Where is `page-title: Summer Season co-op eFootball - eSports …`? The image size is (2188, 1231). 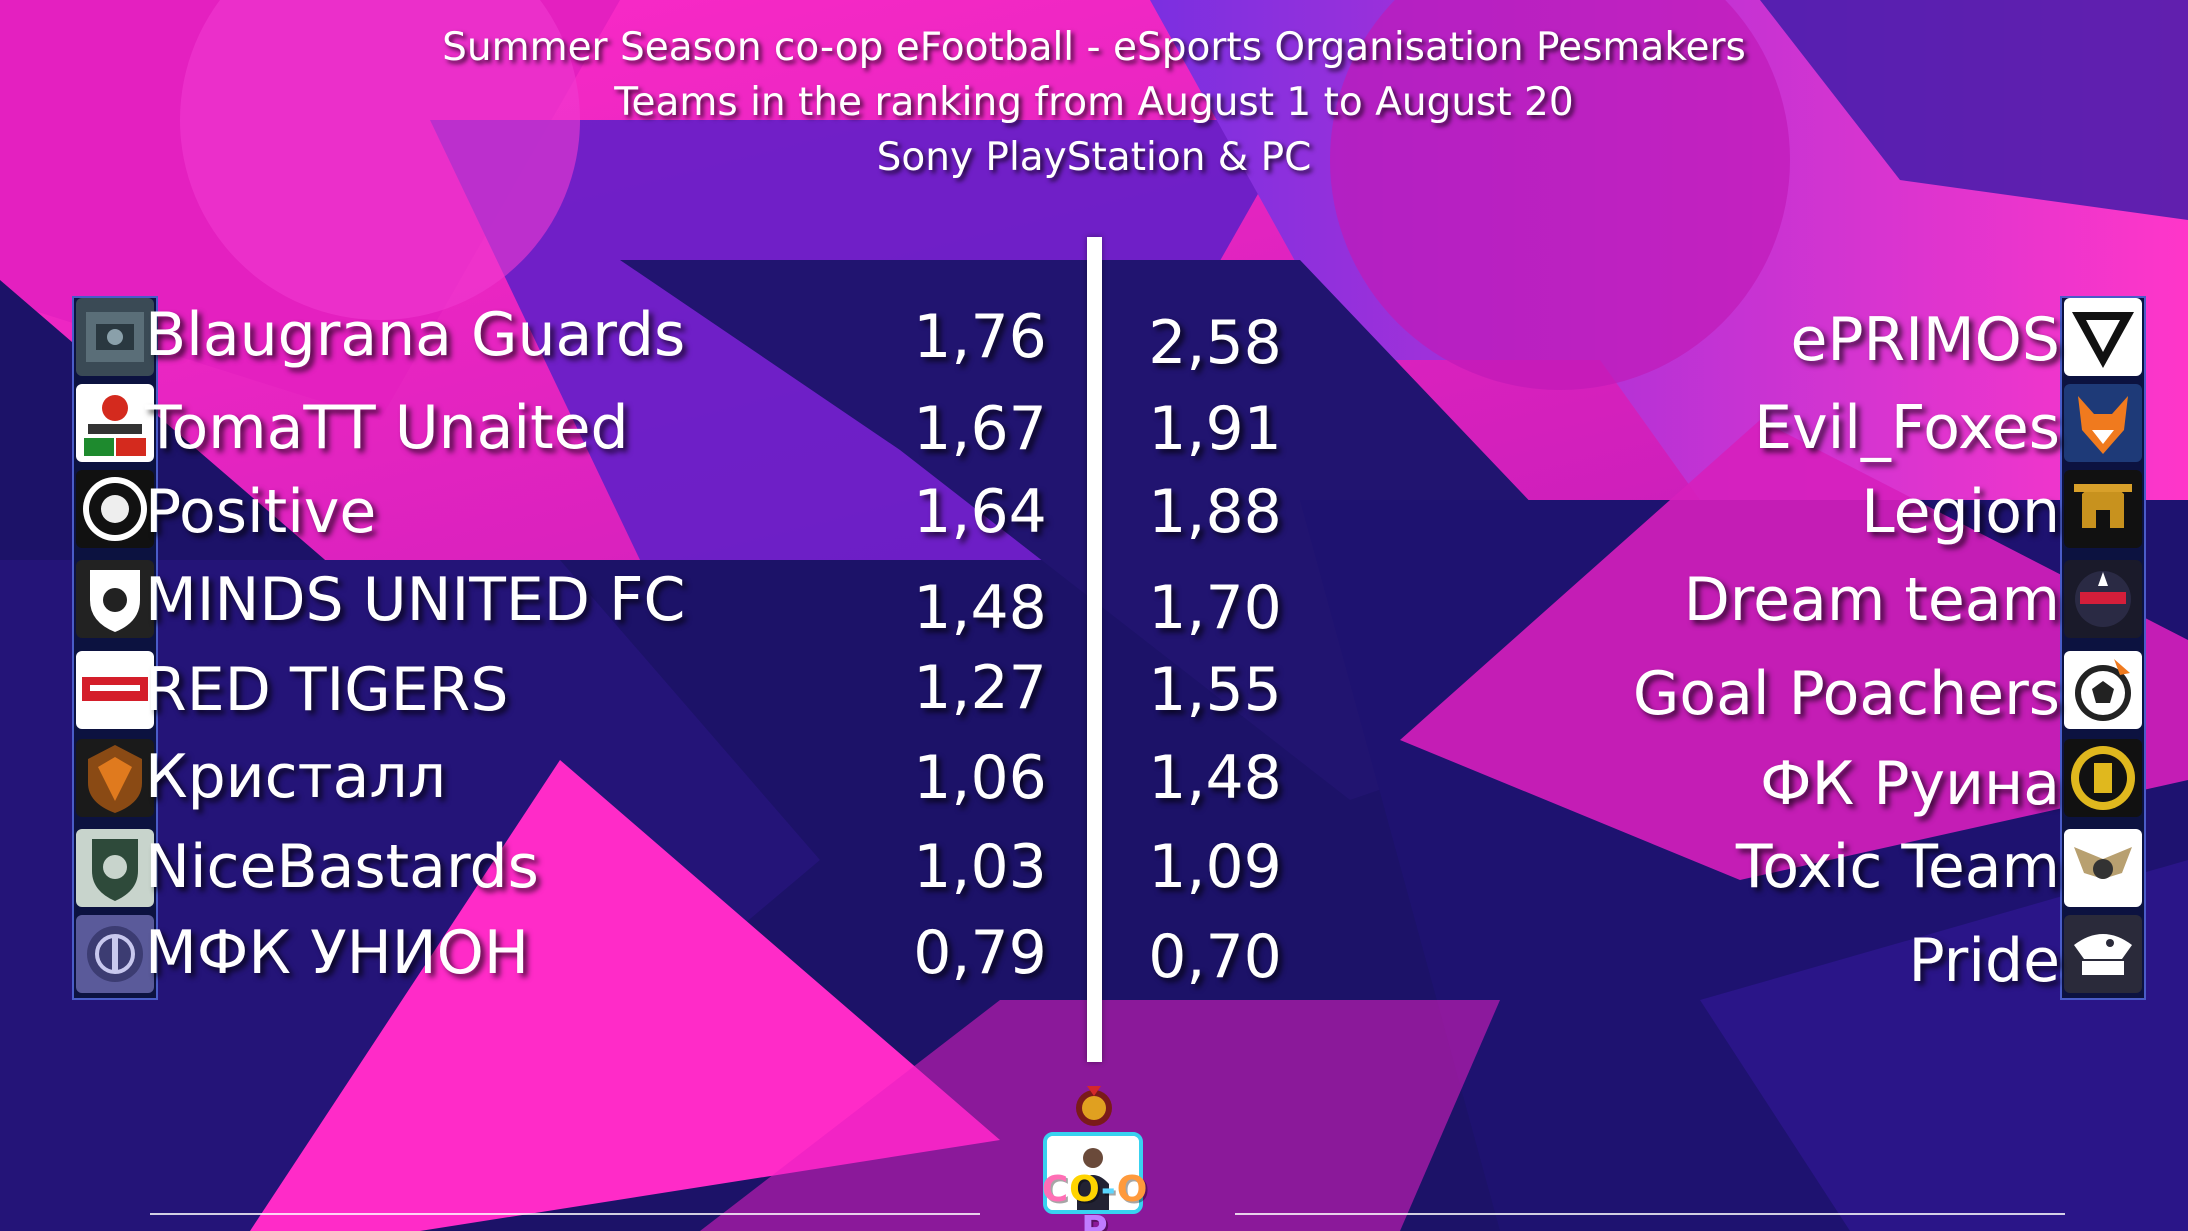
page-title: Summer Season co-op eFootball - eSports … is located at coordinates (1094, 102).